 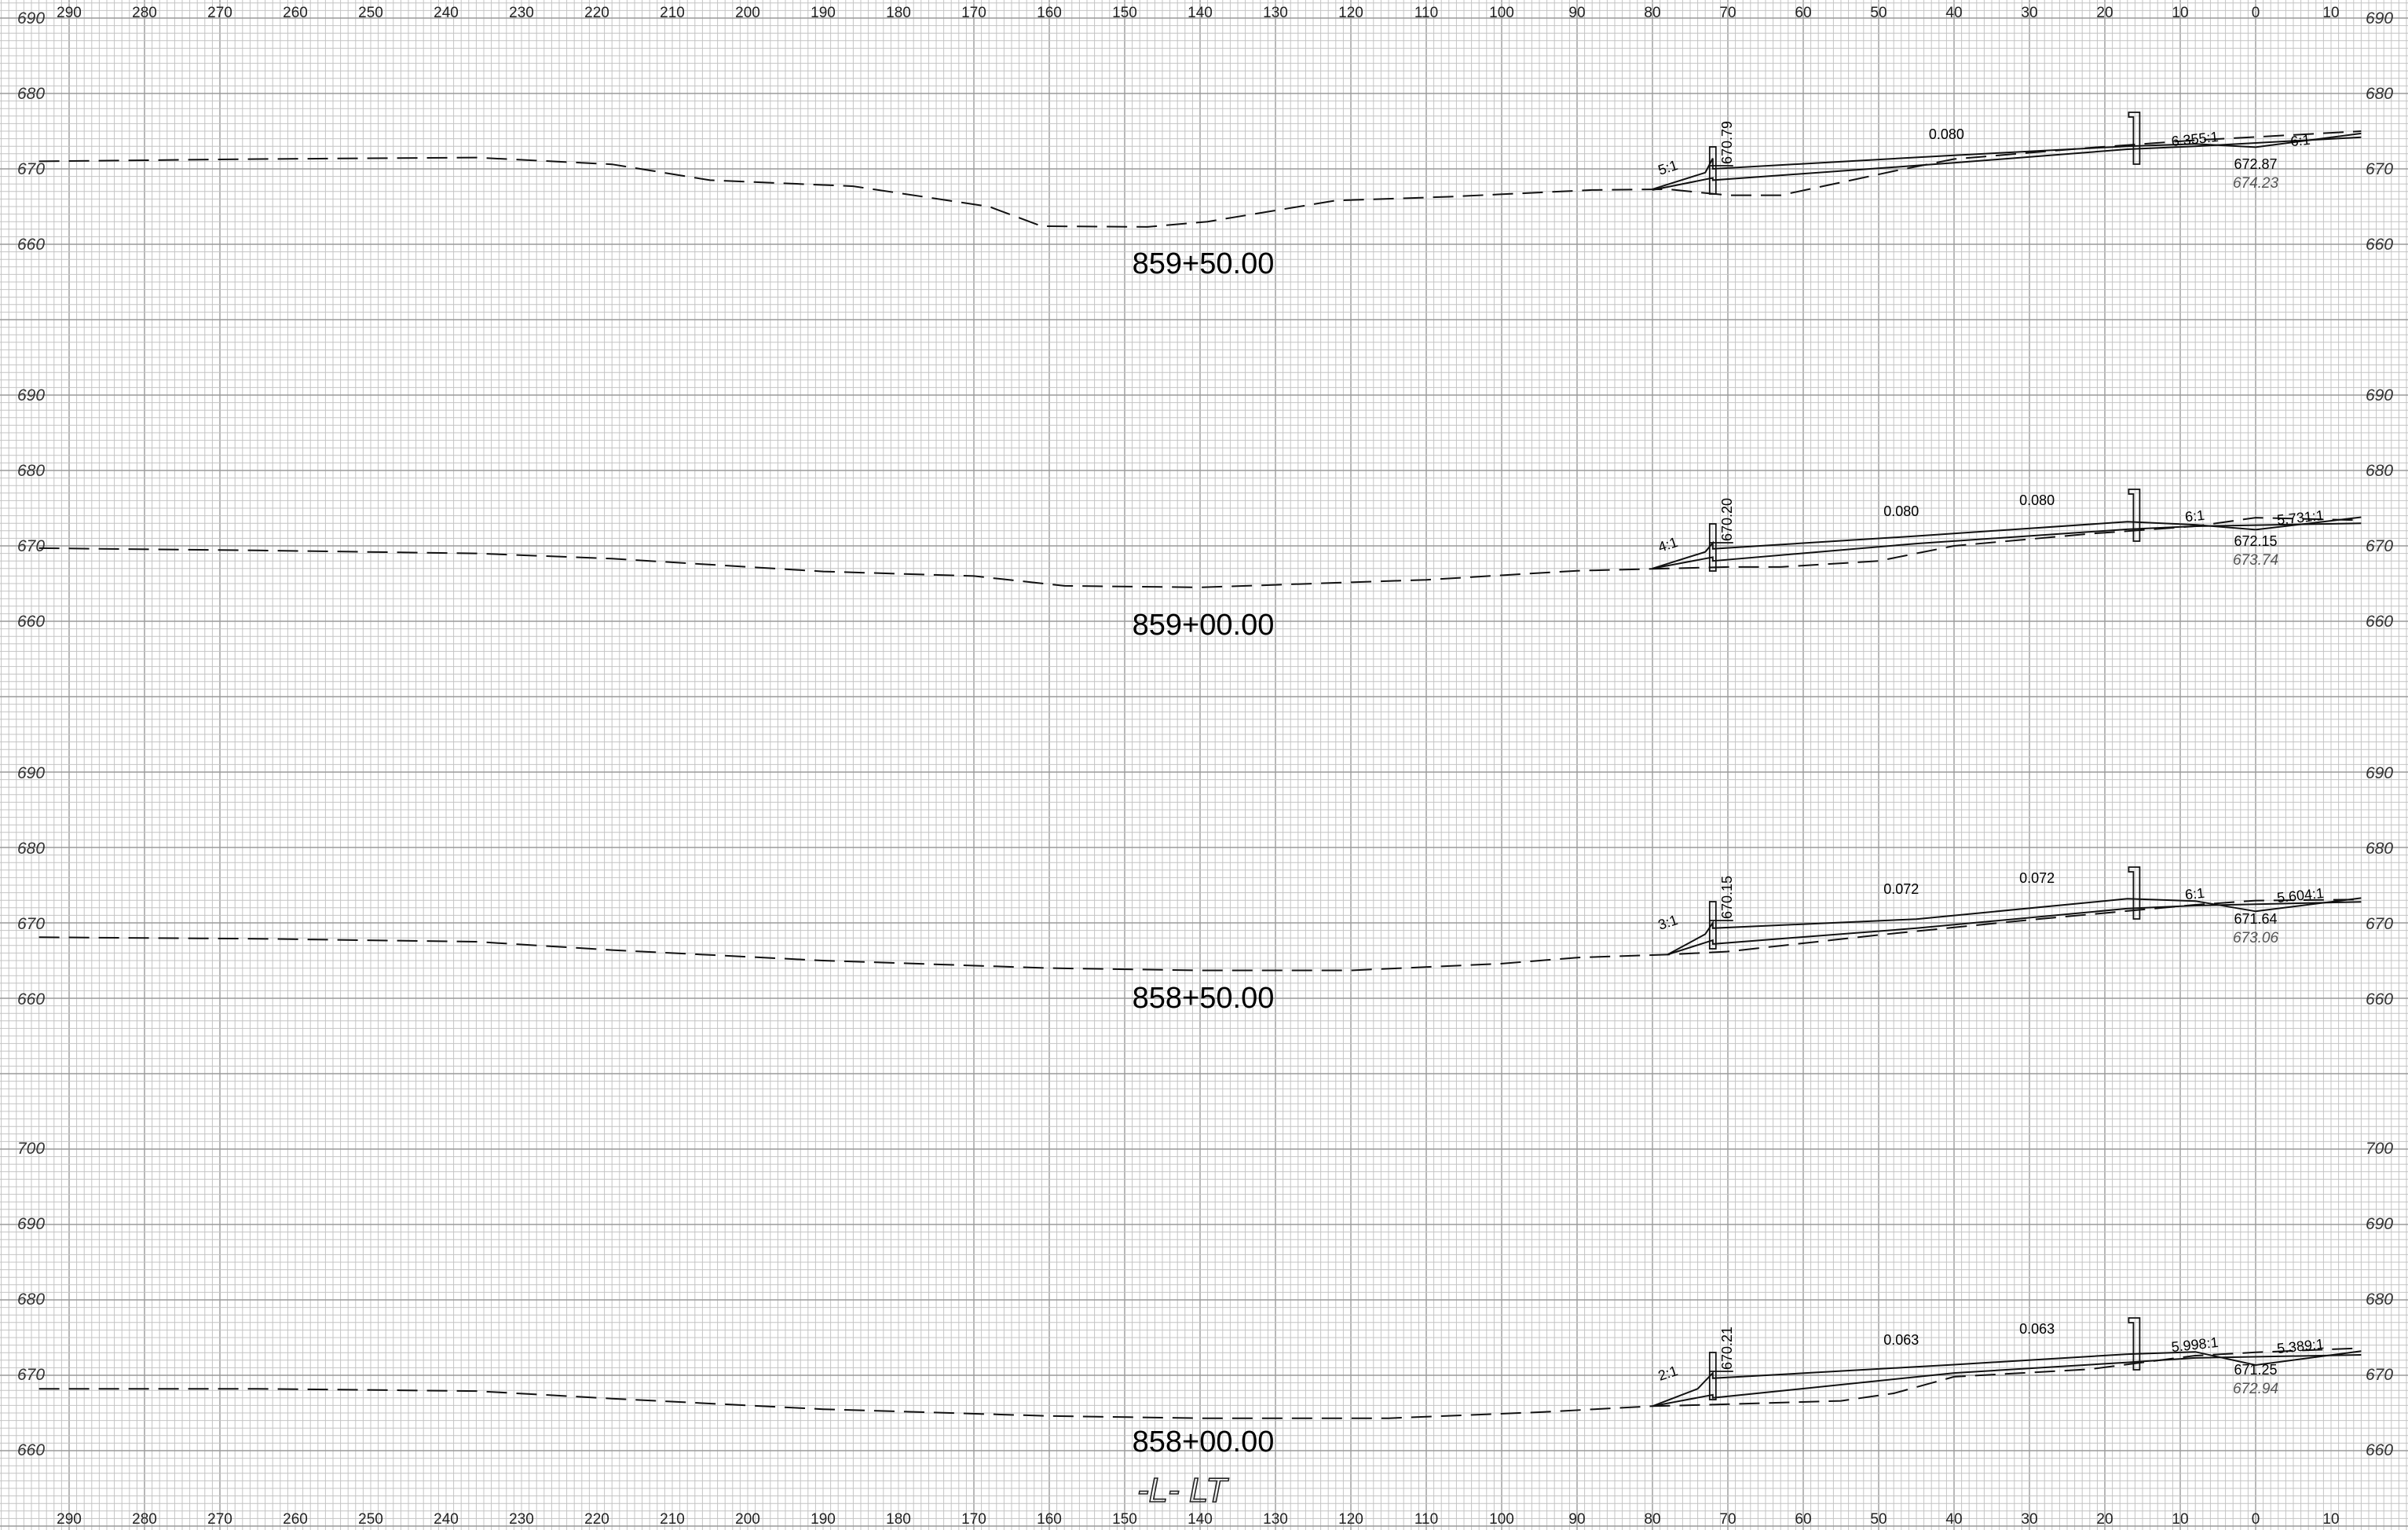 What do you see at coordinates (1049, 1519) in the screenshot?
I see `bottom-offset-label: 160` at bounding box center [1049, 1519].